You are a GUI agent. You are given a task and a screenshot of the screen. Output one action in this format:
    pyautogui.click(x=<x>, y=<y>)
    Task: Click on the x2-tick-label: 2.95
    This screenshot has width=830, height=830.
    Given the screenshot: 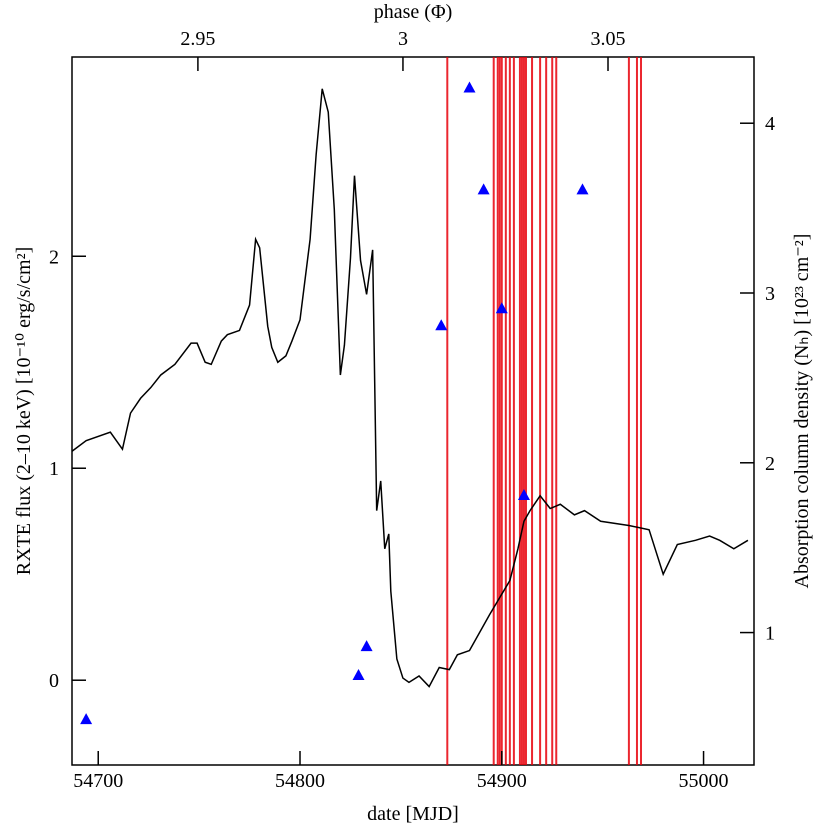 What is the action you would take?
    pyautogui.click(x=197, y=39)
    